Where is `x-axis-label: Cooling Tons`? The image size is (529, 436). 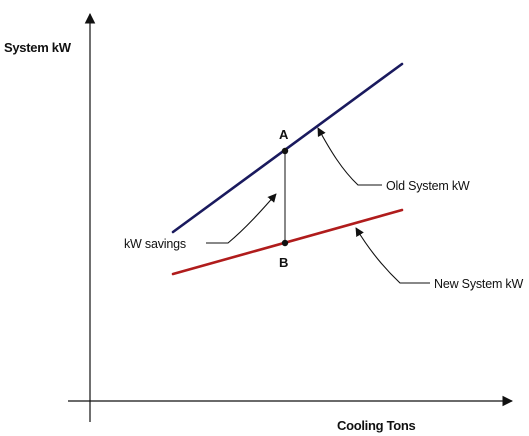 x-axis-label: Cooling Tons is located at coordinates (376, 425).